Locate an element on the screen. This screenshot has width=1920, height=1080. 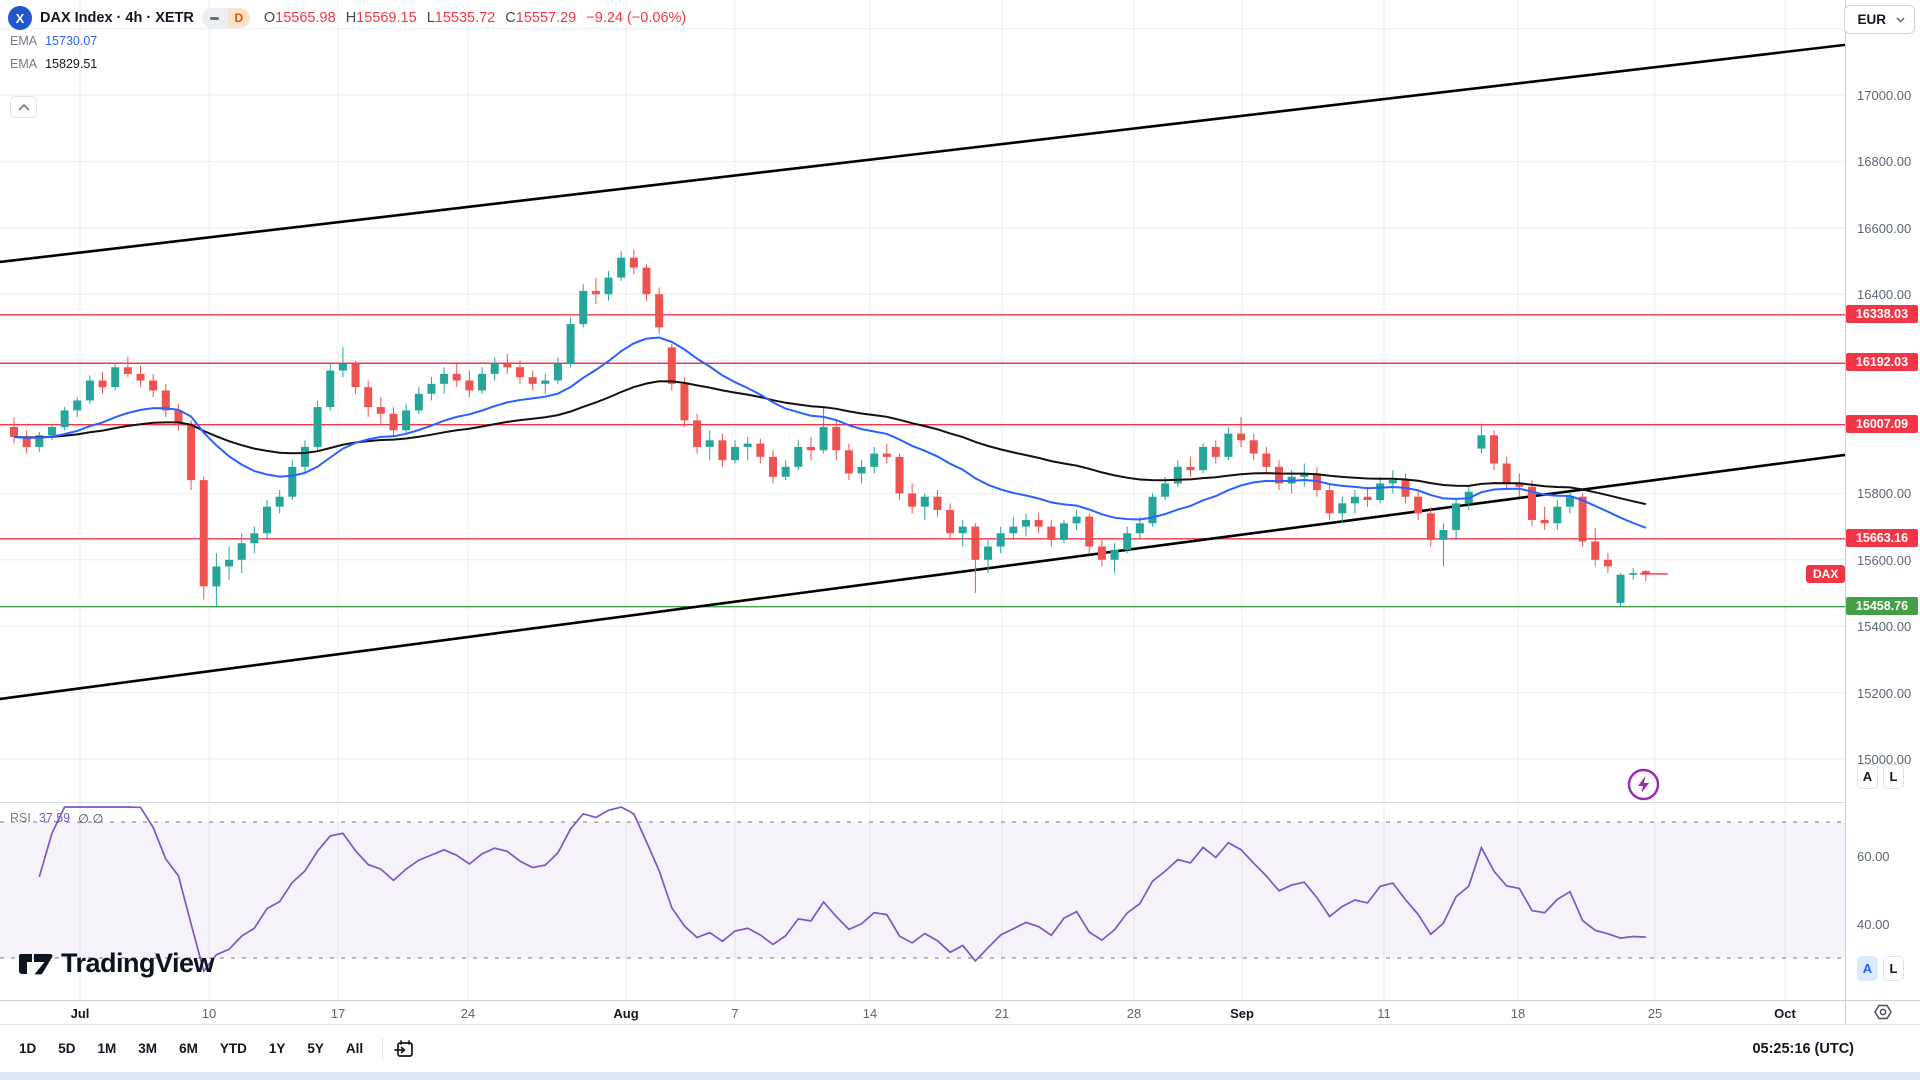
price-tick-label: 15800.00 is located at coordinates (1884, 494).